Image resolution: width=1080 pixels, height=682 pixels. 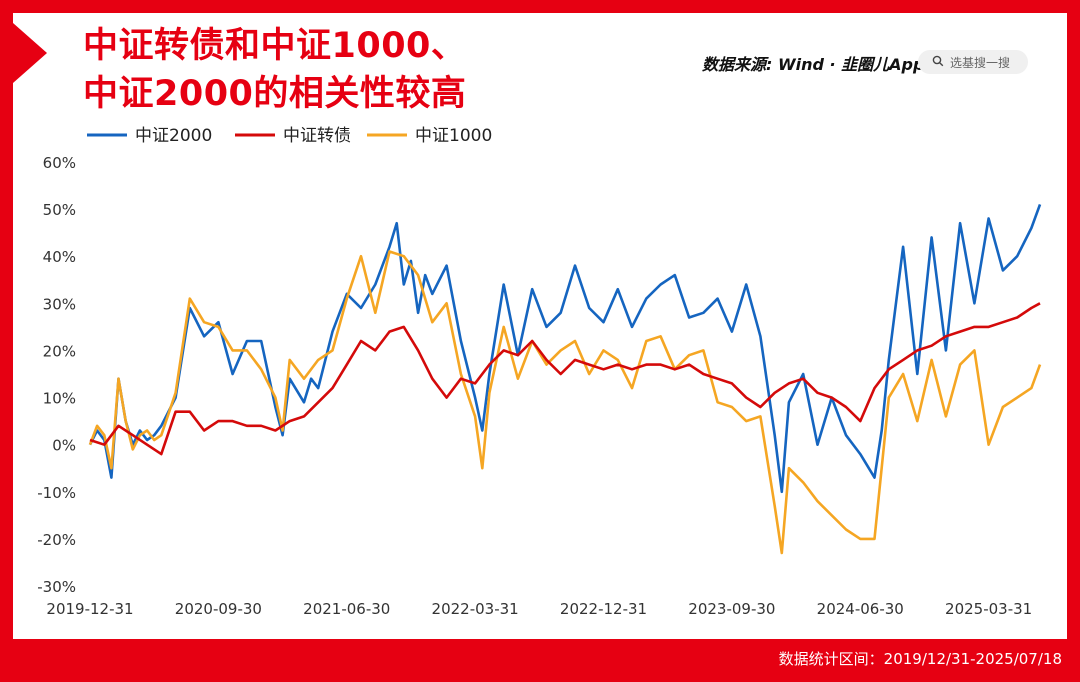 What do you see at coordinates (59, 304) in the screenshot?
I see `y-tick-label: 30%` at bounding box center [59, 304].